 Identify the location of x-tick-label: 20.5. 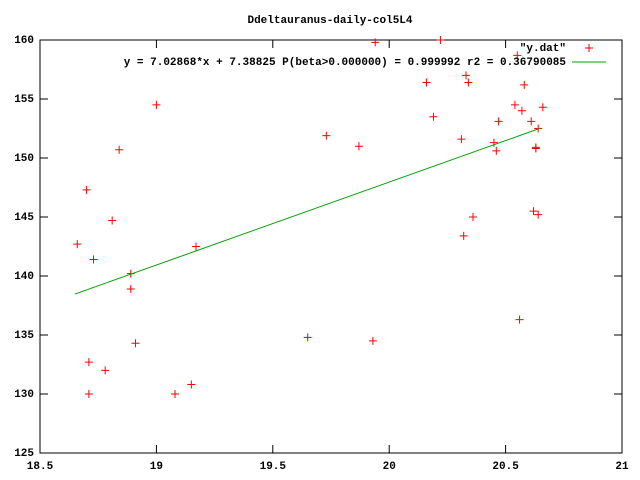
(505, 467).